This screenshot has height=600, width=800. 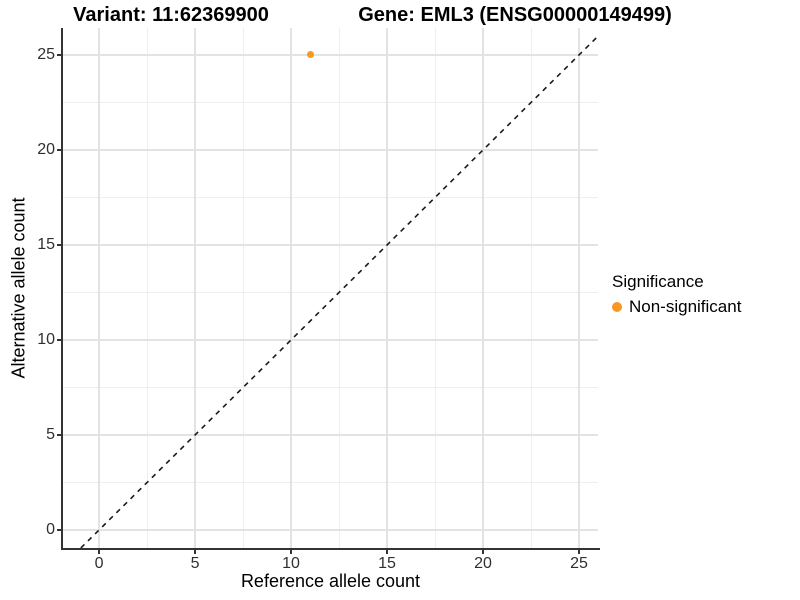 I want to click on legend-entry-label: Non-significant, so click(x=685, y=306).